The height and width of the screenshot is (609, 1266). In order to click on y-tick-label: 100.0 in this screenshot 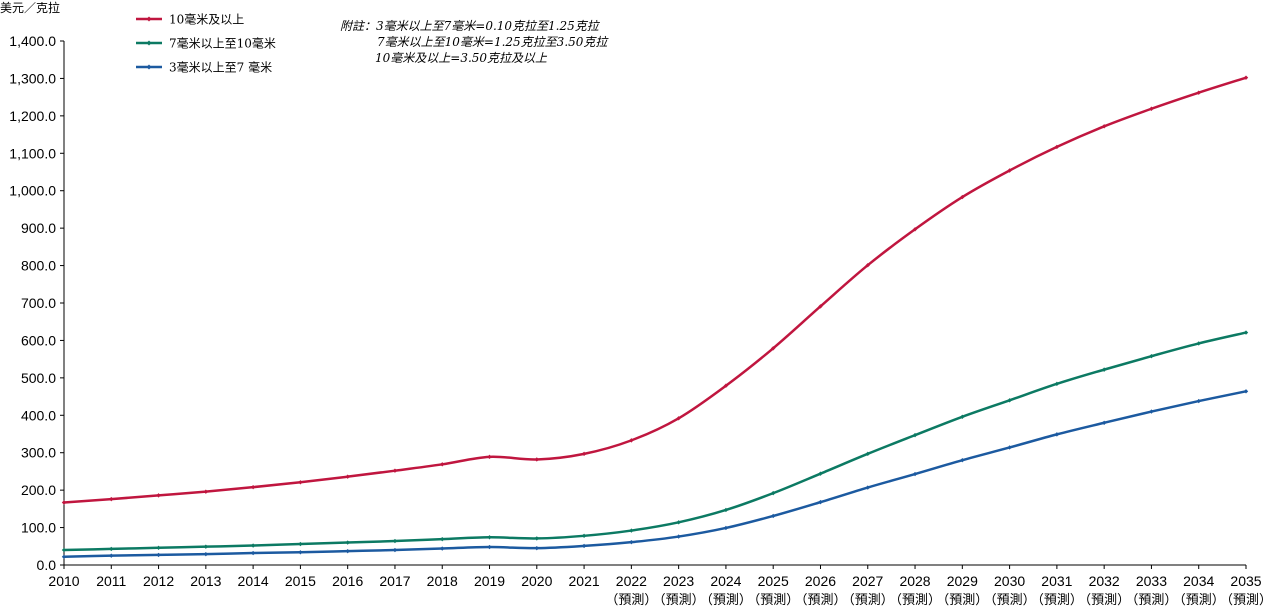, I will do `click(38, 528)`.